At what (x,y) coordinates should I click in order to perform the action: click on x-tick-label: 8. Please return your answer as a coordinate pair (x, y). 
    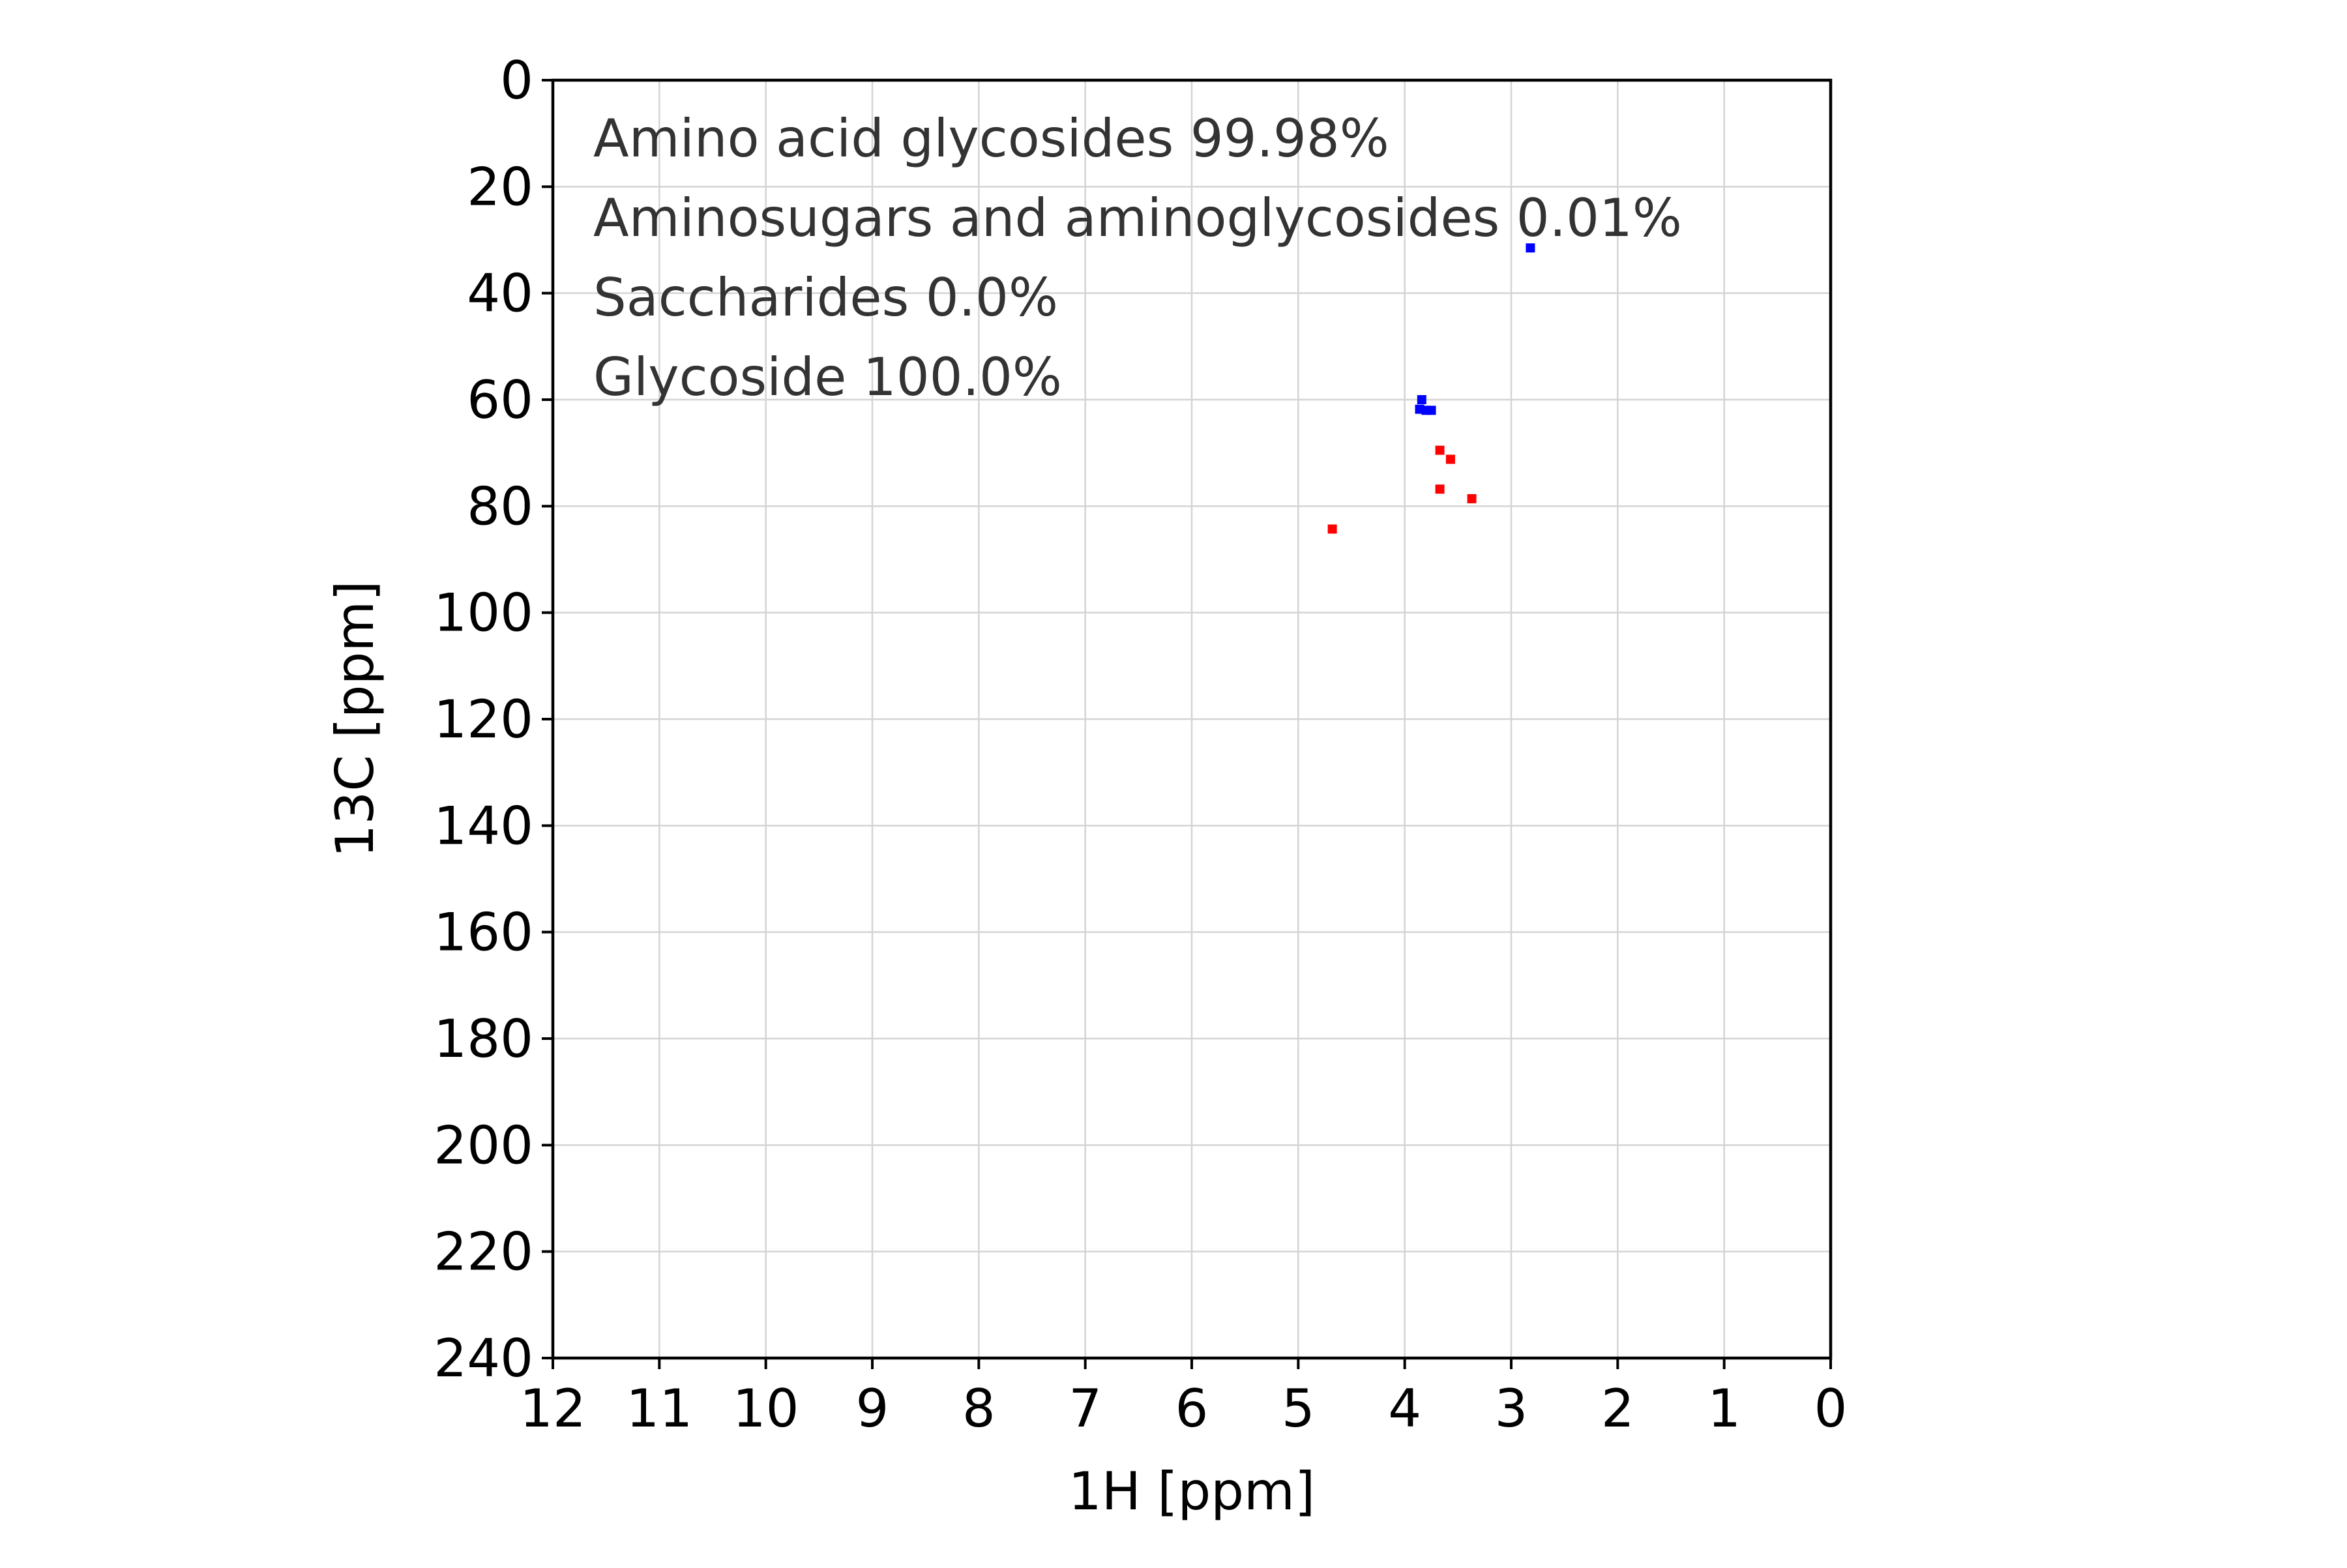
    Looking at the image, I should click on (979, 1409).